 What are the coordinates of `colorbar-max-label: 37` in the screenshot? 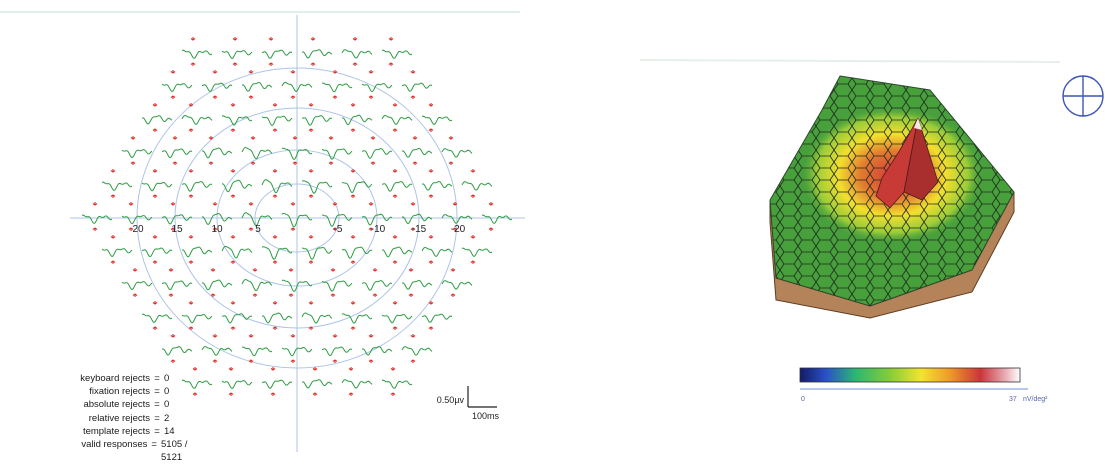 It's located at (1013, 399).